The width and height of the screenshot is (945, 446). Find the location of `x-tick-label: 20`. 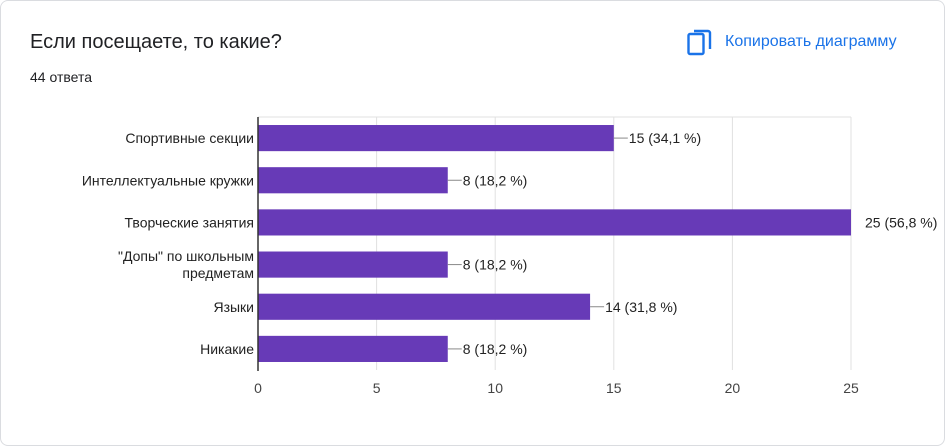

x-tick-label: 20 is located at coordinates (733, 388).